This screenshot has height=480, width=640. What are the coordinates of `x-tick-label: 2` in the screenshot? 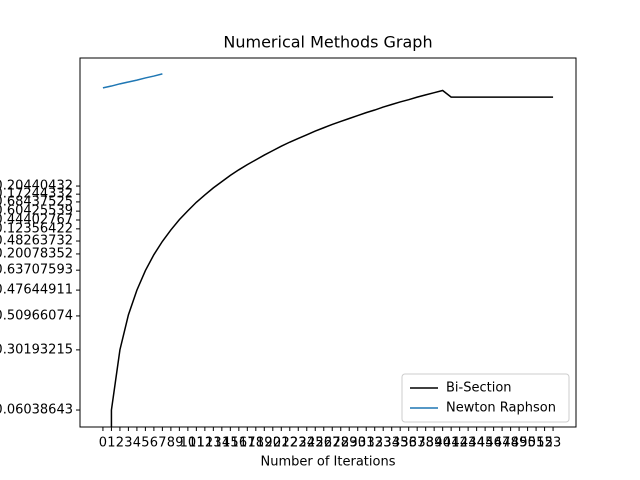 It's located at (120, 443).